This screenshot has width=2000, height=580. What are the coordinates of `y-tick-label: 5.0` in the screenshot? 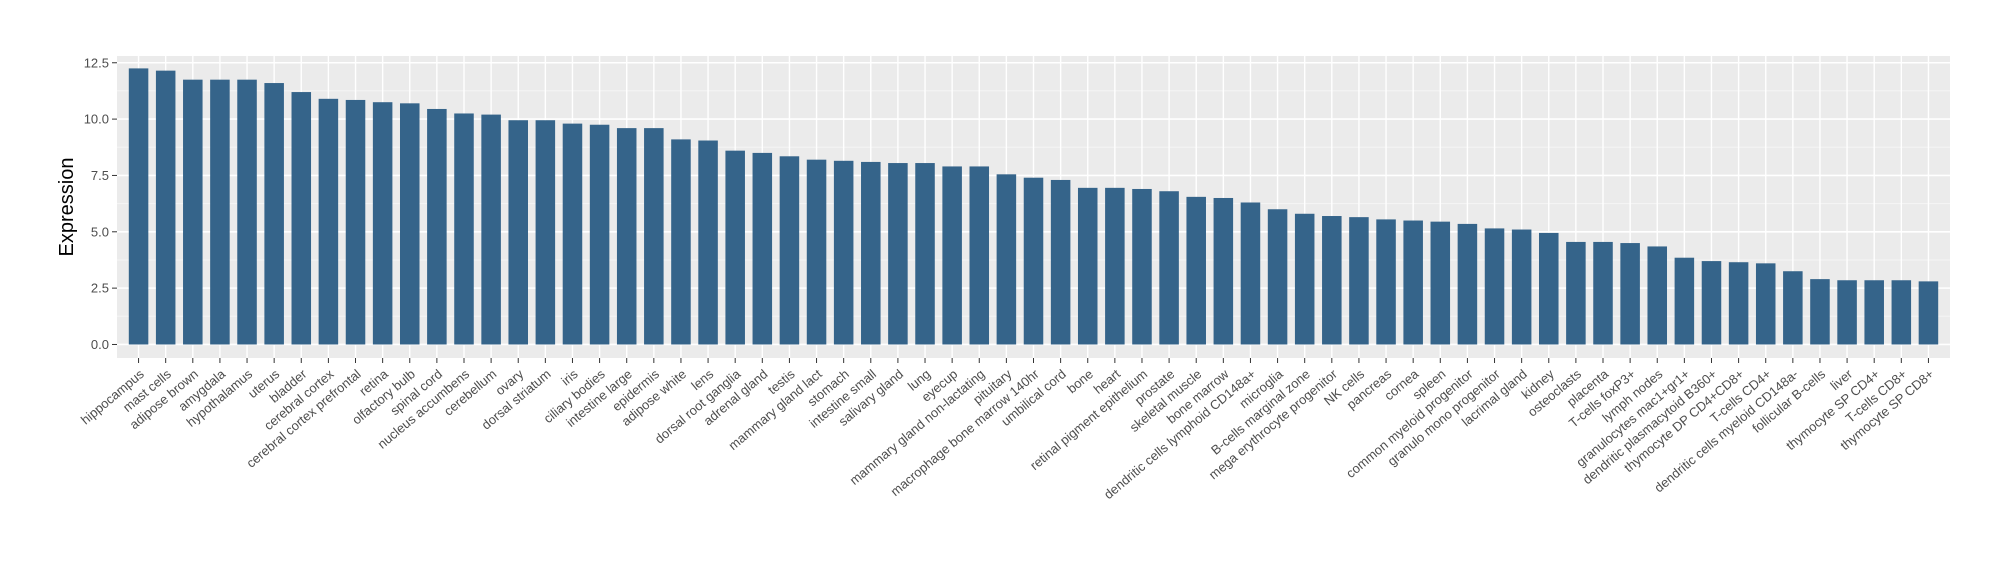 It's located at (100, 231).